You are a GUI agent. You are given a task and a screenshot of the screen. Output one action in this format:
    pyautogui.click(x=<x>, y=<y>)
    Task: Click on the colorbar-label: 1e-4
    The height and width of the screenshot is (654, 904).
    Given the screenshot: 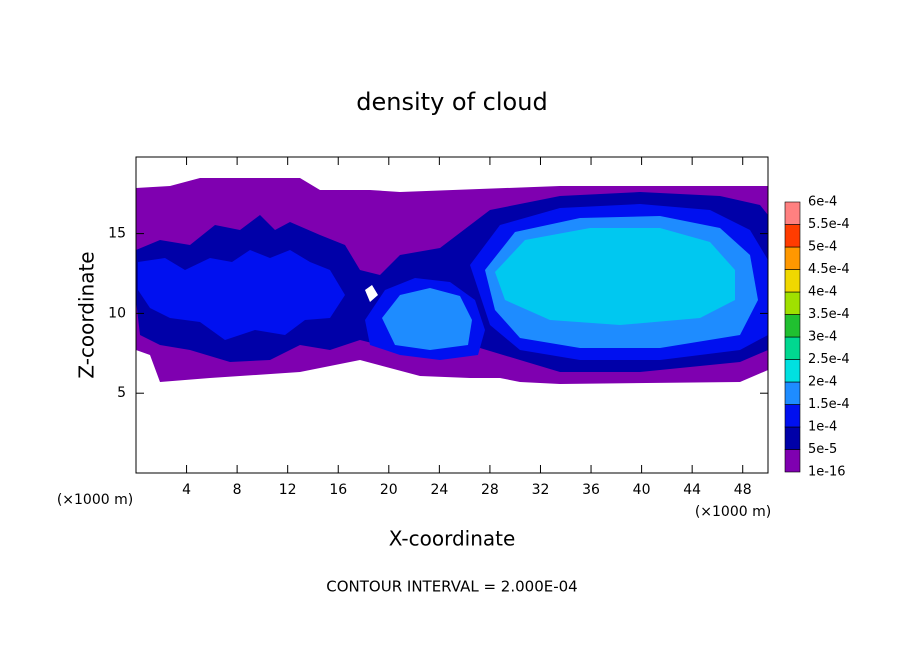 What is the action you would take?
    pyautogui.click(x=822, y=427)
    